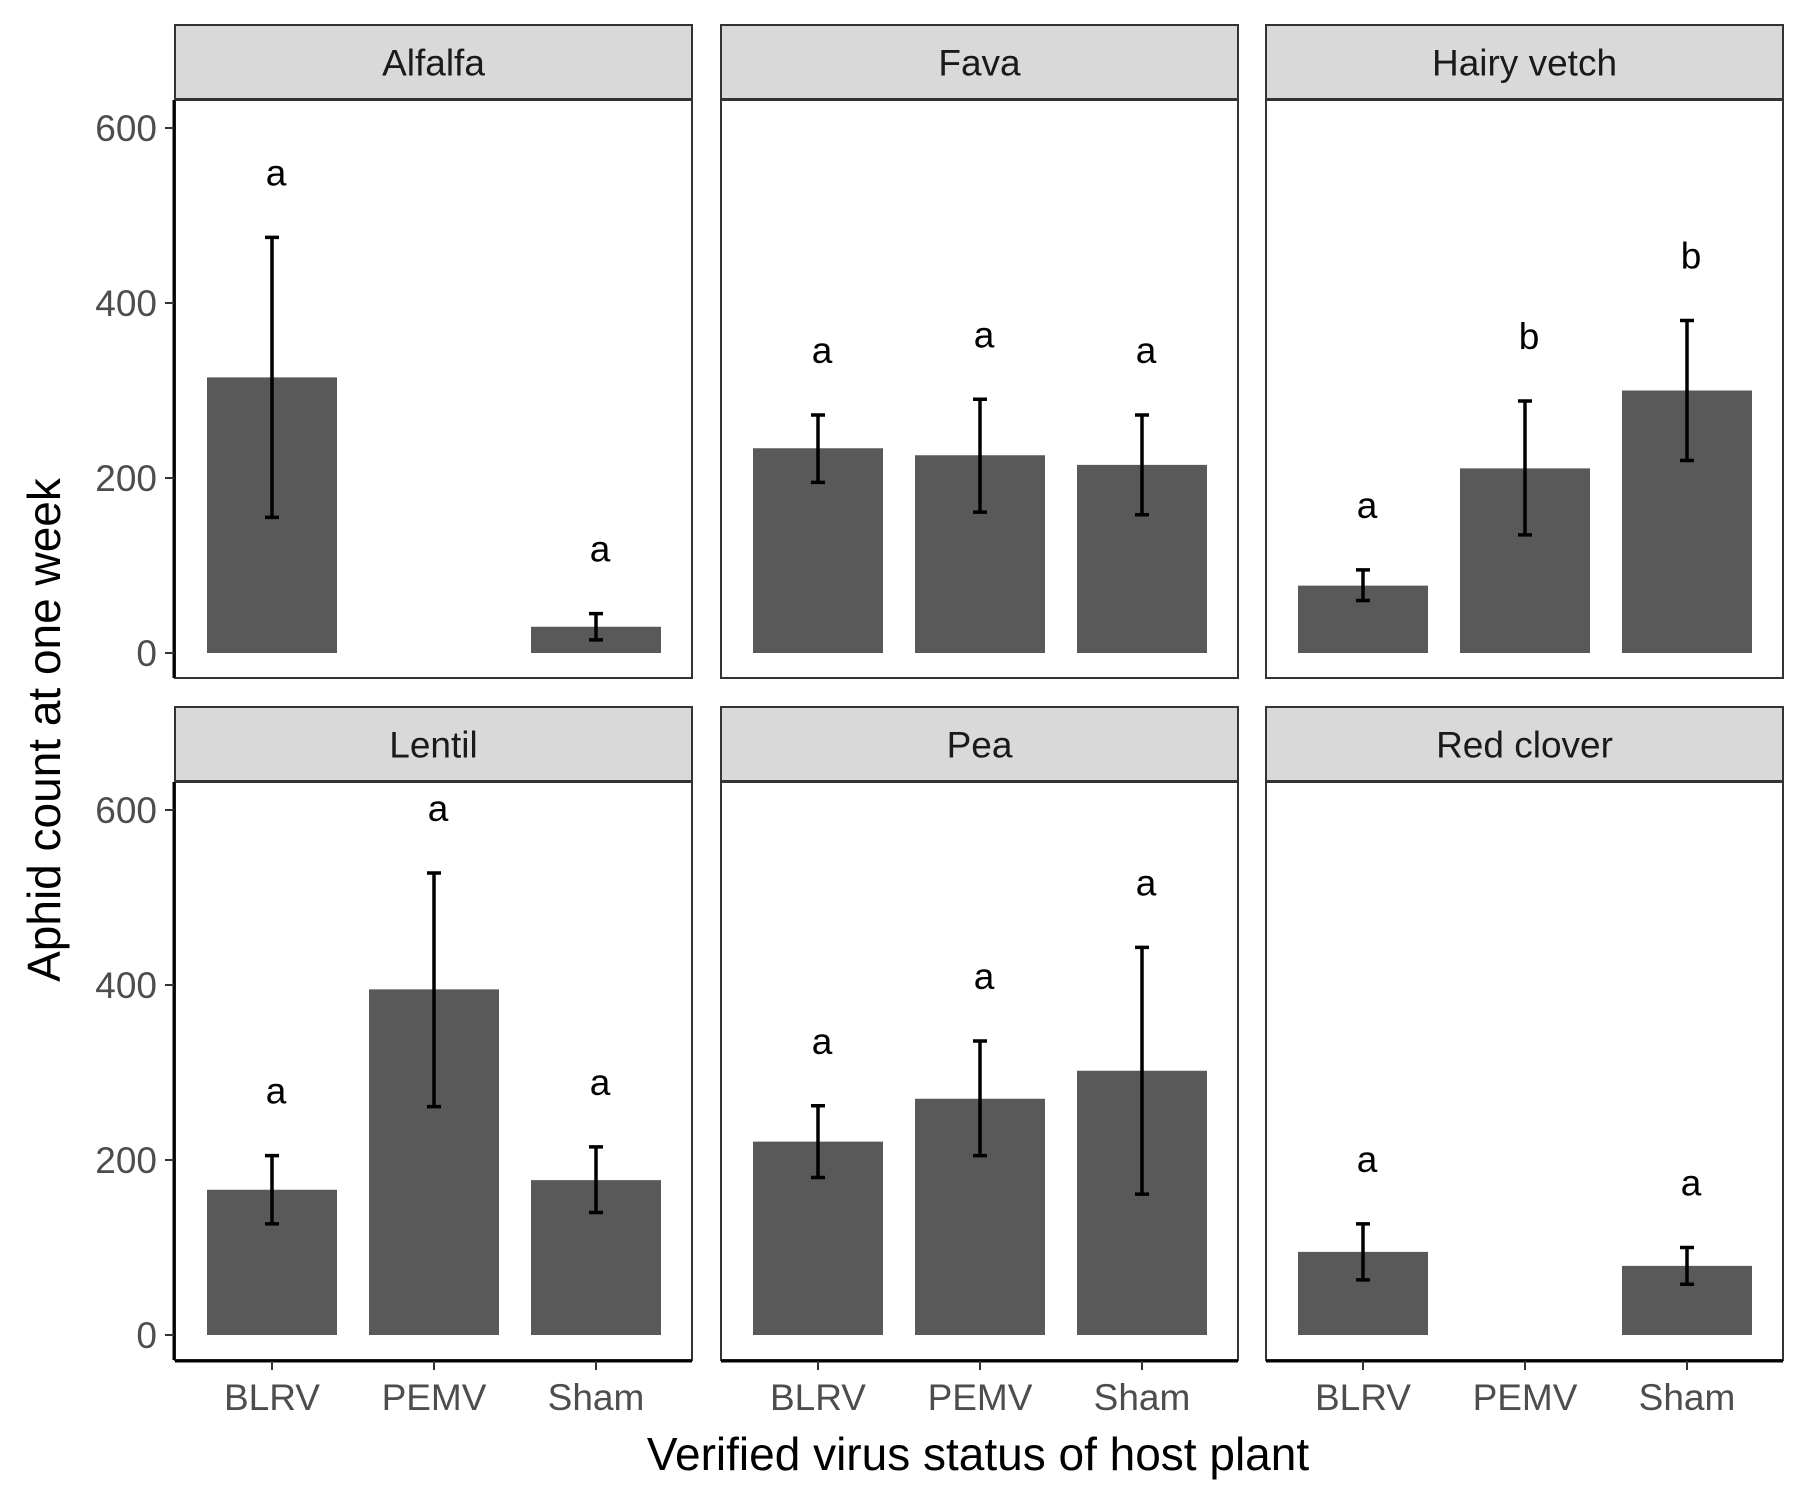  I want to click on y-axis-row-0: 0 200 400 600, so click(135, 389).